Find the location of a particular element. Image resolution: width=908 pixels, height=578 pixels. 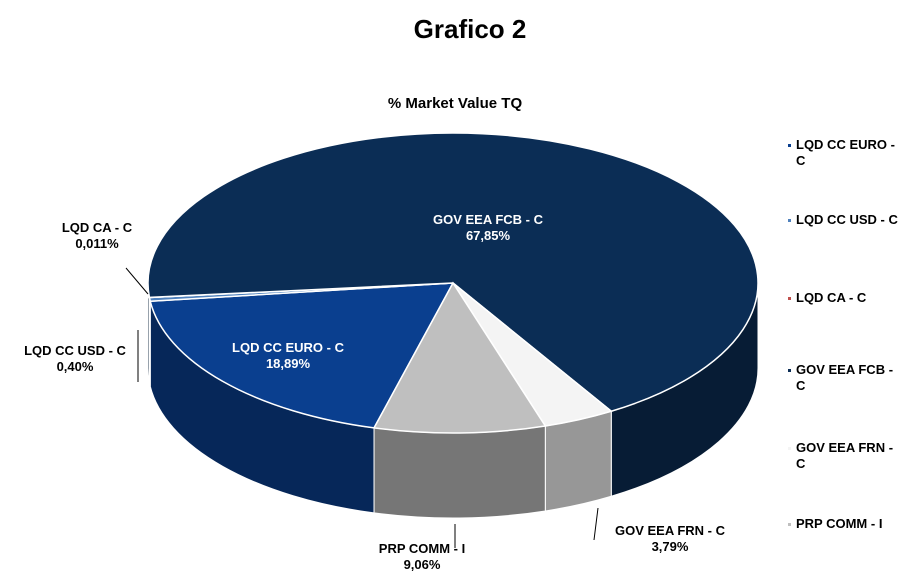

legend-label: GOV EEA FRN - C is located at coordinates (845, 455).